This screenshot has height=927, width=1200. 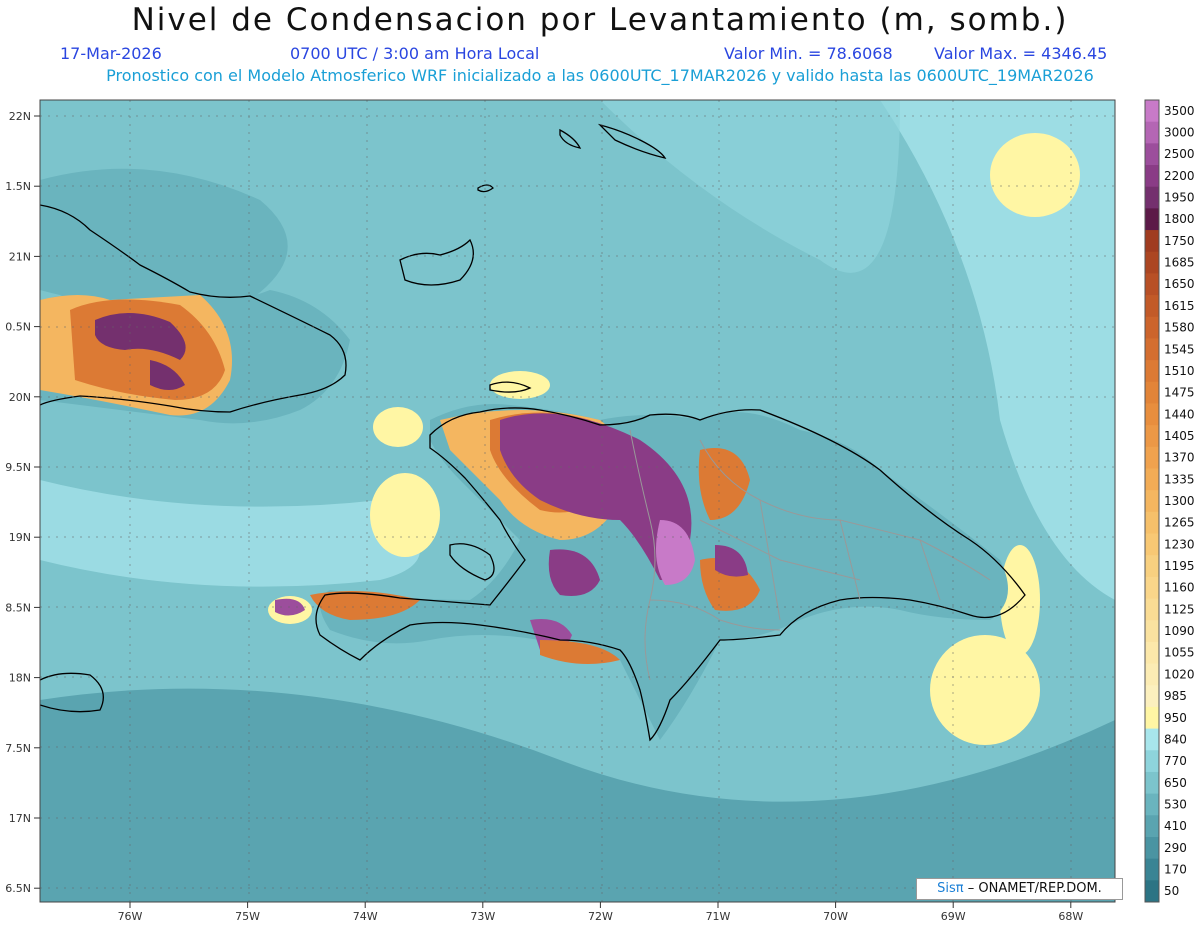 I want to click on lon-tick-label: 76W, so click(x=130, y=916).